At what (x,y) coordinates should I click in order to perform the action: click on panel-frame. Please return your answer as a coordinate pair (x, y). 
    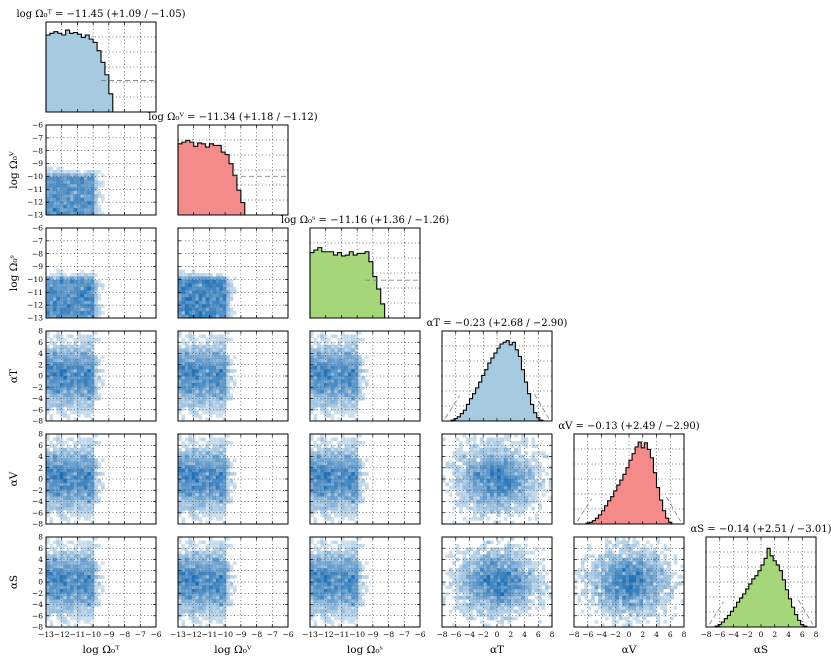
    Looking at the image, I should click on (365, 273).